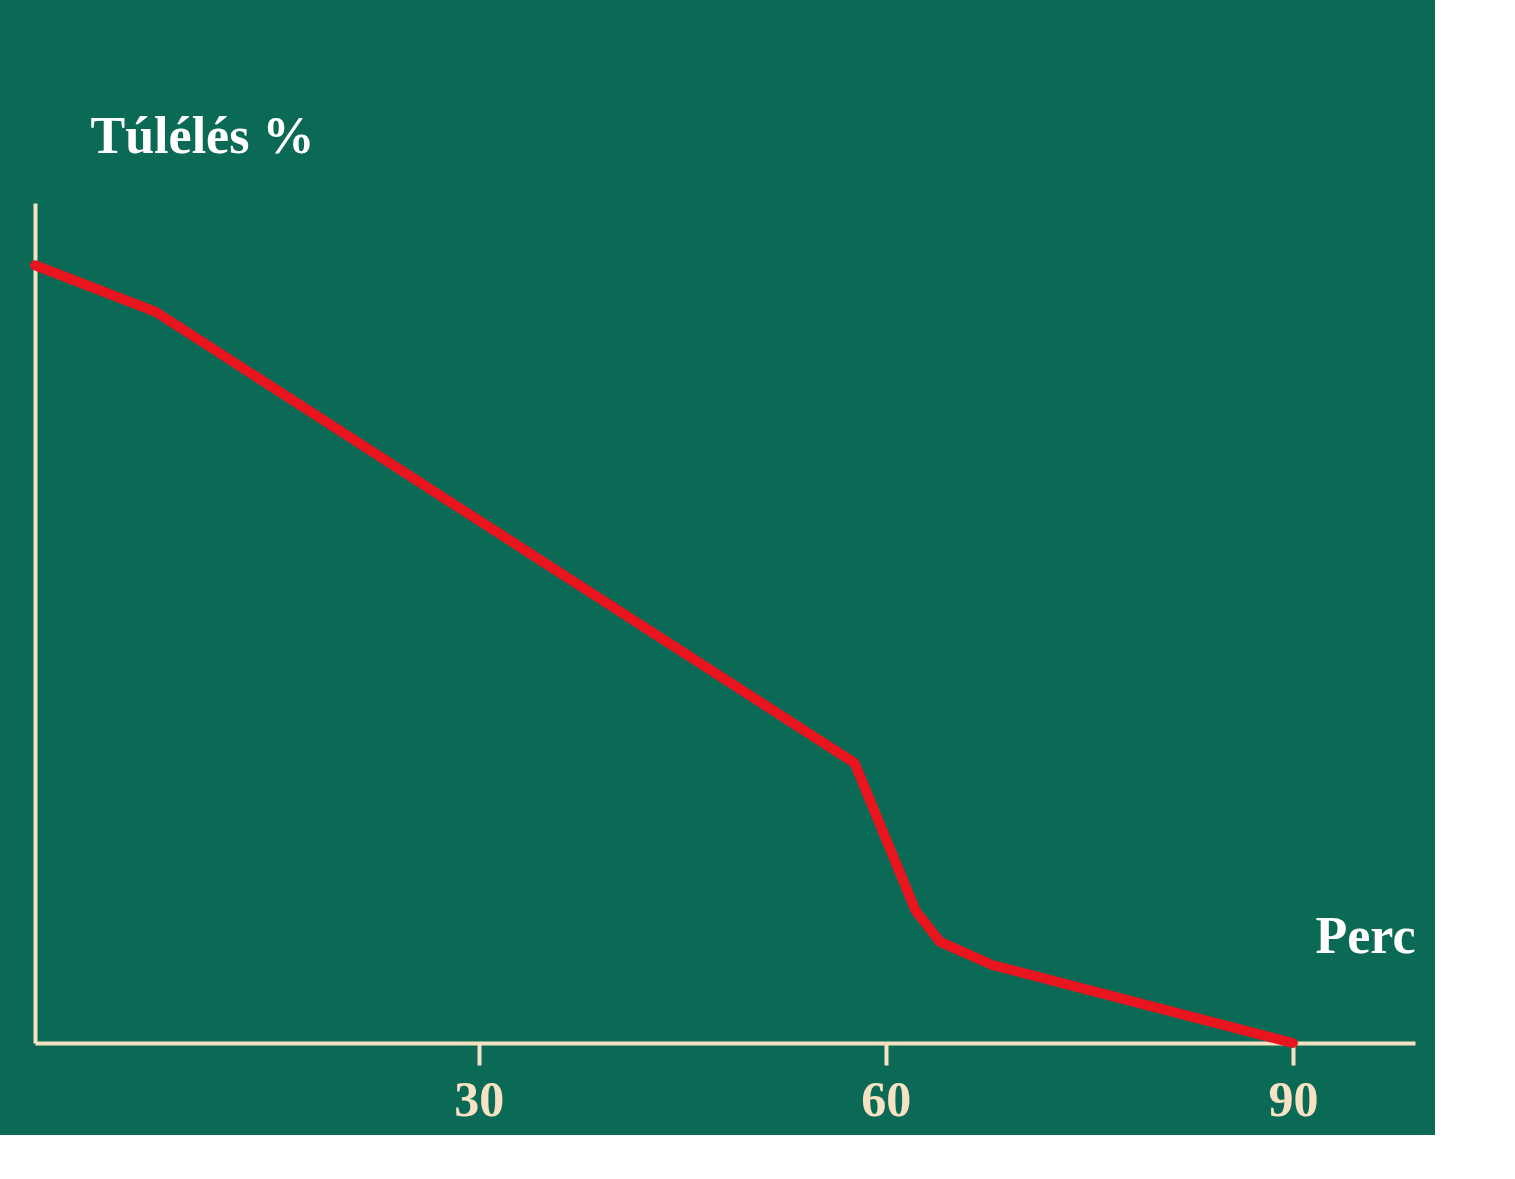 The width and height of the screenshot is (1515, 1179). Describe the element at coordinates (479, 1098) in the screenshot. I see `x-tick-label: 30` at that location.